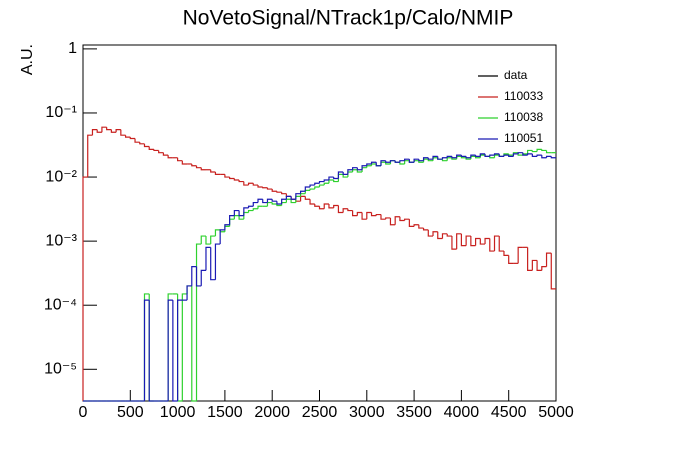  I want to click on x-tick-label: 1500, so click(225, 412).